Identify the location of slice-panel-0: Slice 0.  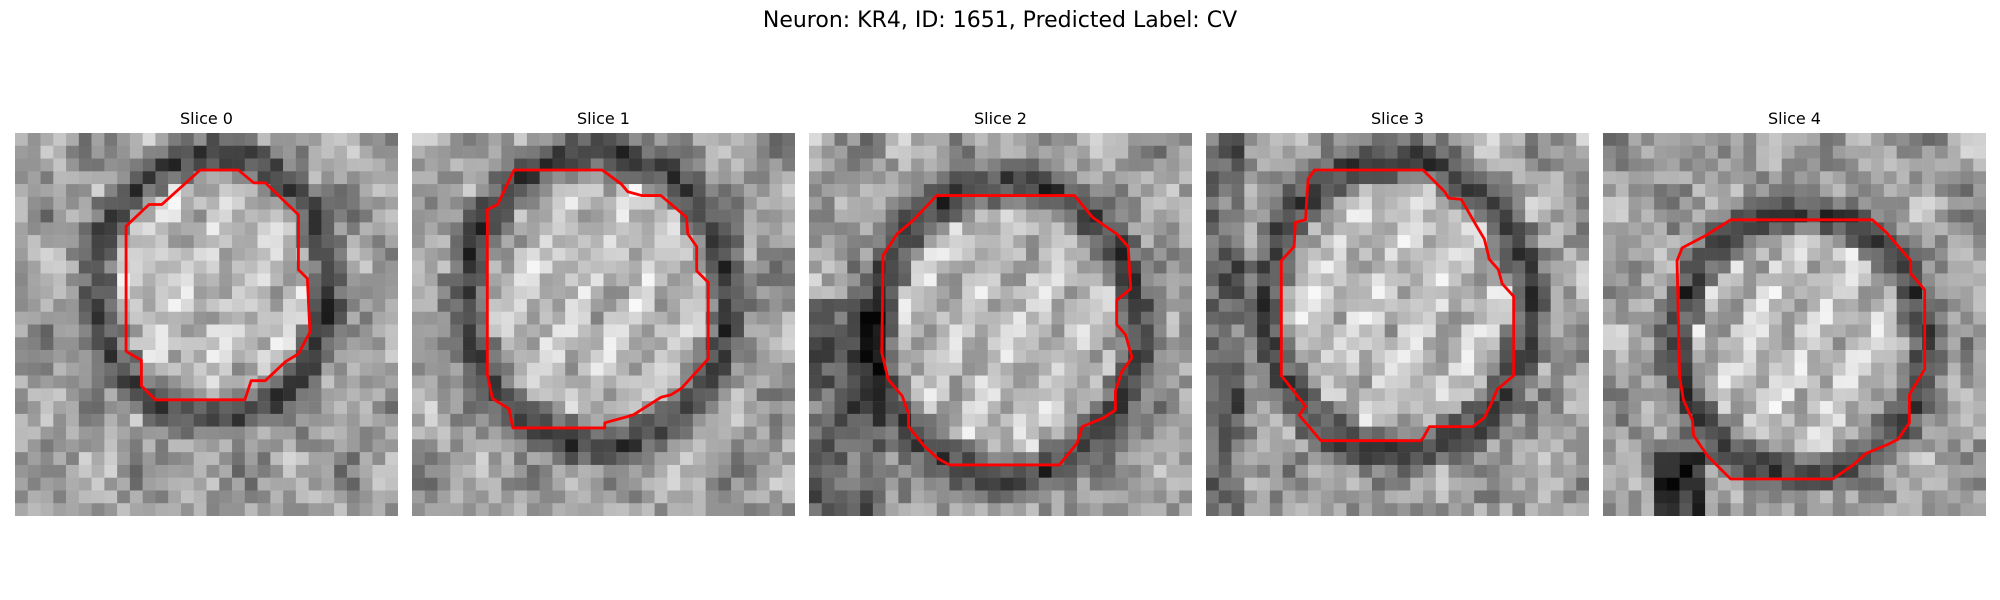
(206, 313).